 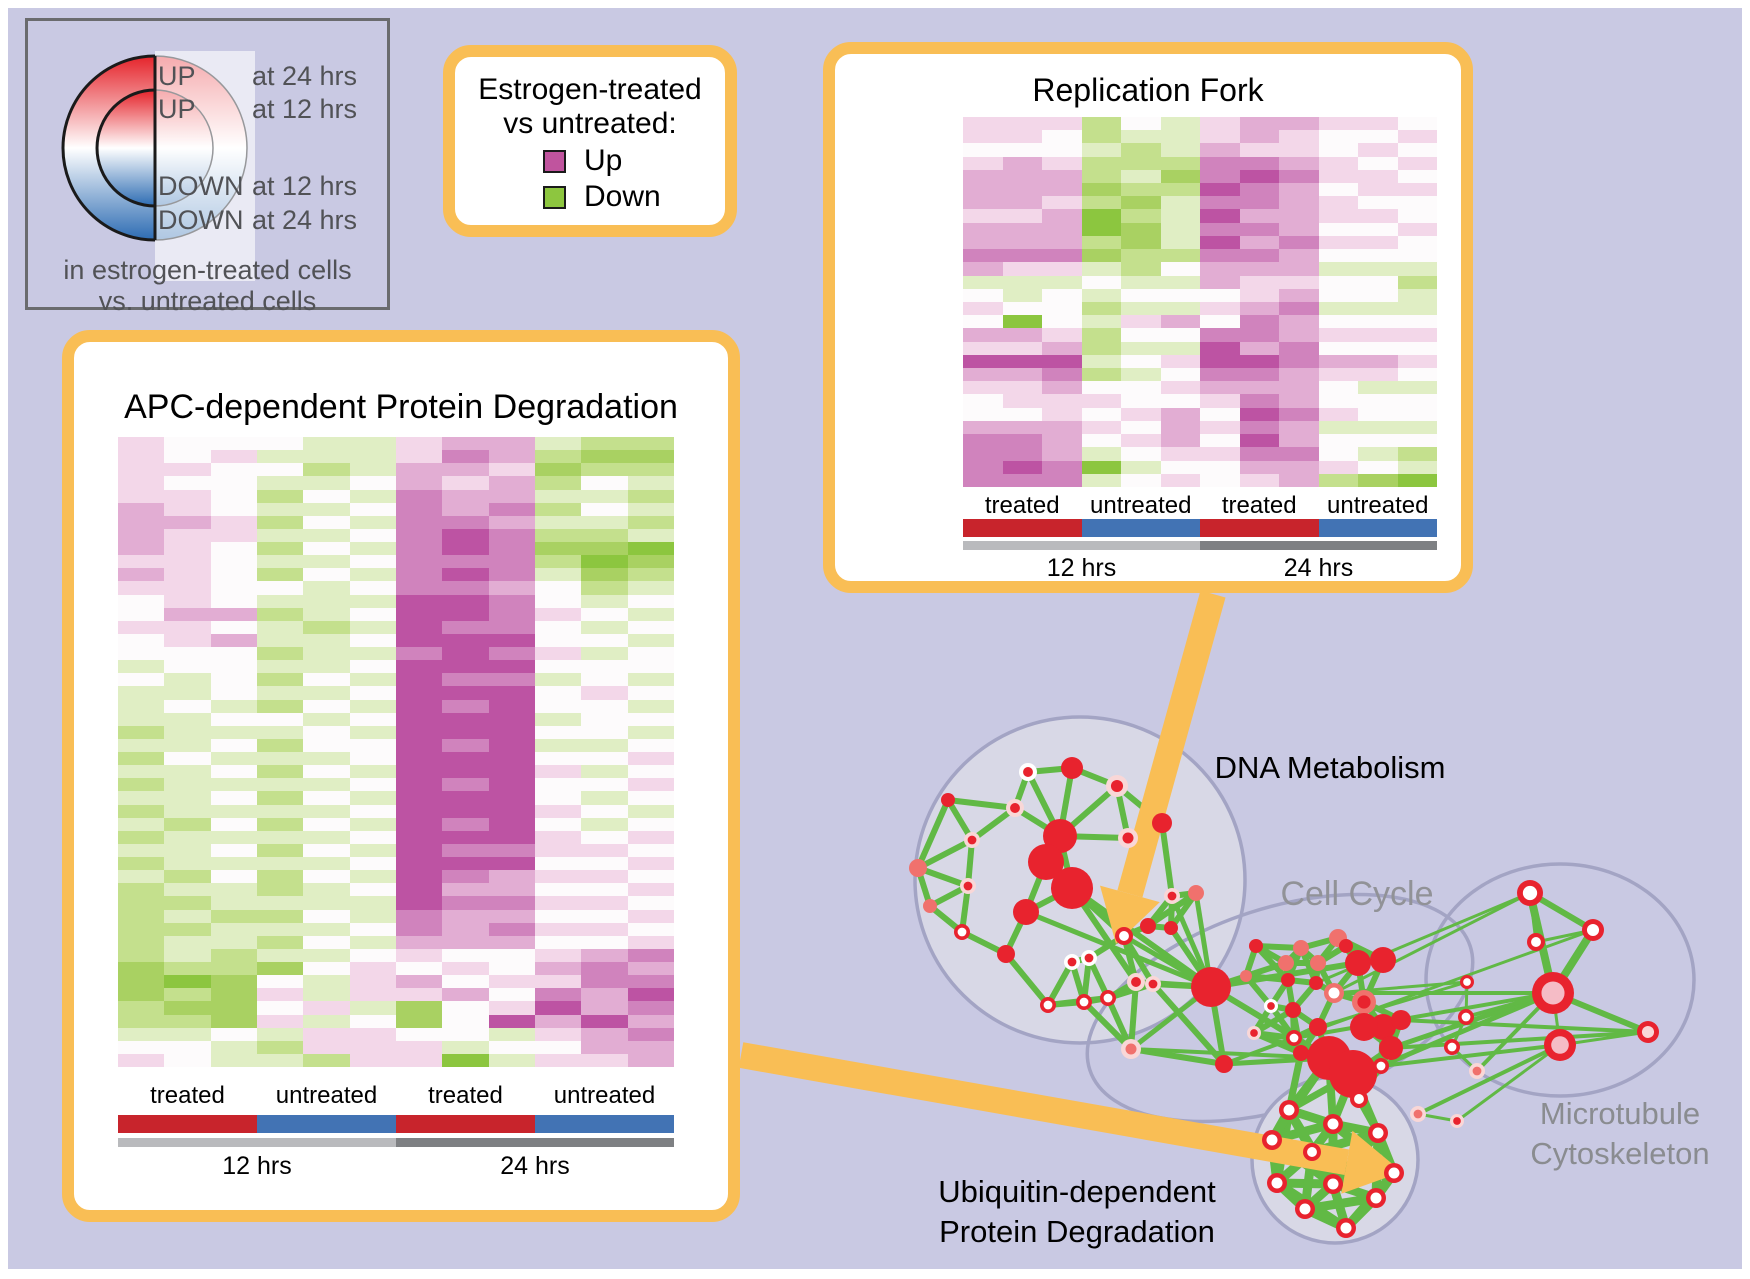 I want to click on apc-condition-colorbar, so click(x=396, y=1124).